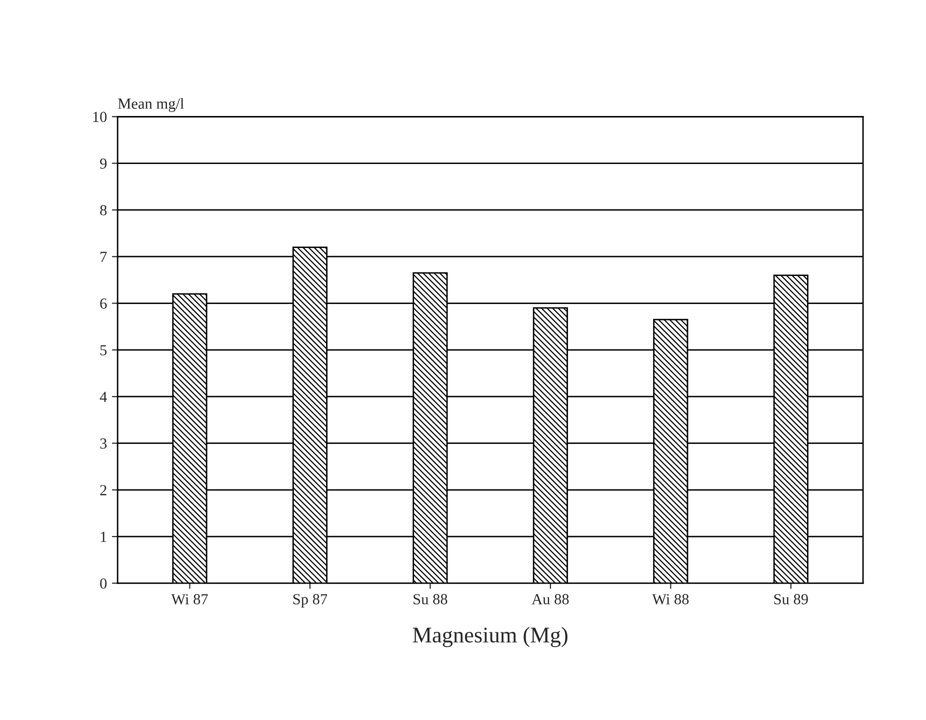 The height and width of the screenshot is (720, 926). I want to click on y-tick-label: 3, so click(103, 443).